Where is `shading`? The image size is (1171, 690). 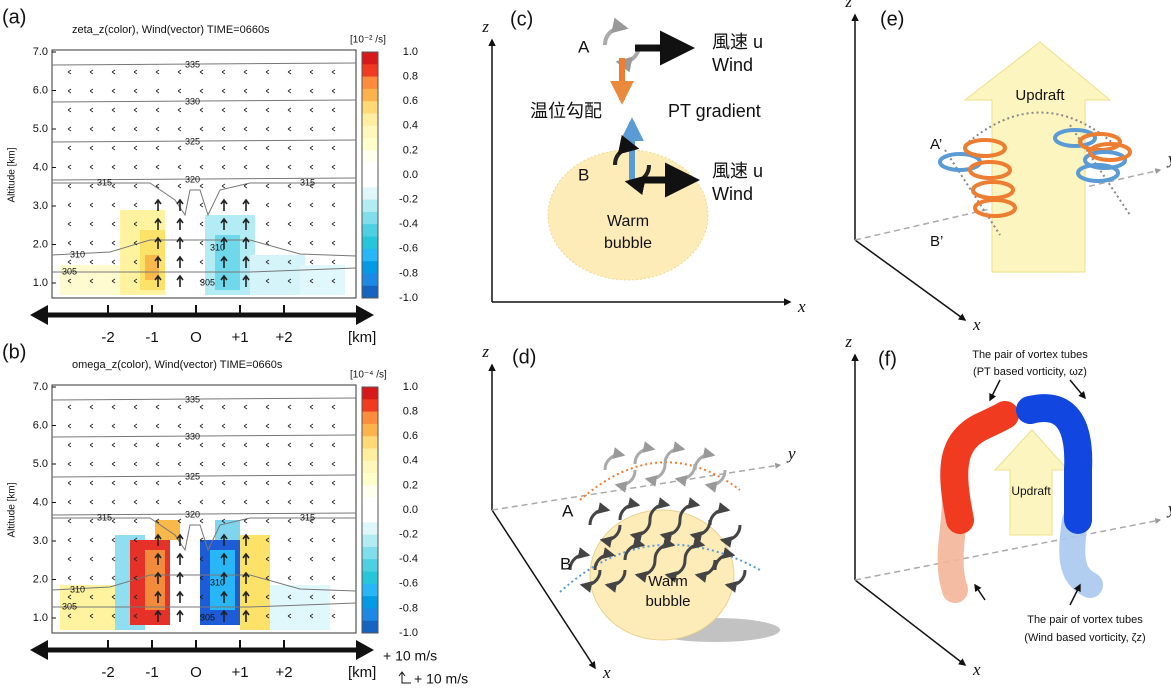
shading is located at coordinates (222, 580).